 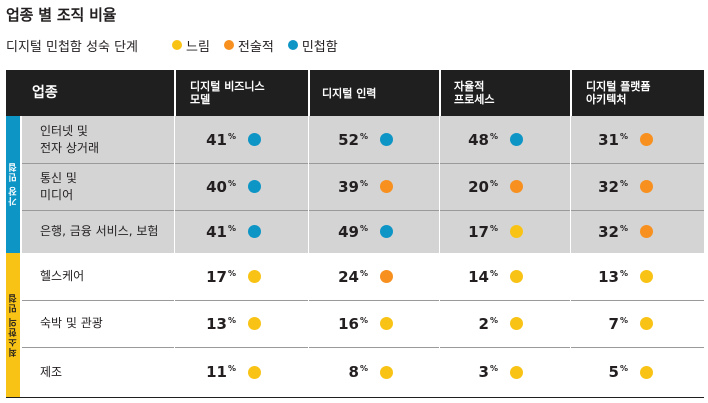 I want to click on percent-number: 41, so click(x=216, y=231).